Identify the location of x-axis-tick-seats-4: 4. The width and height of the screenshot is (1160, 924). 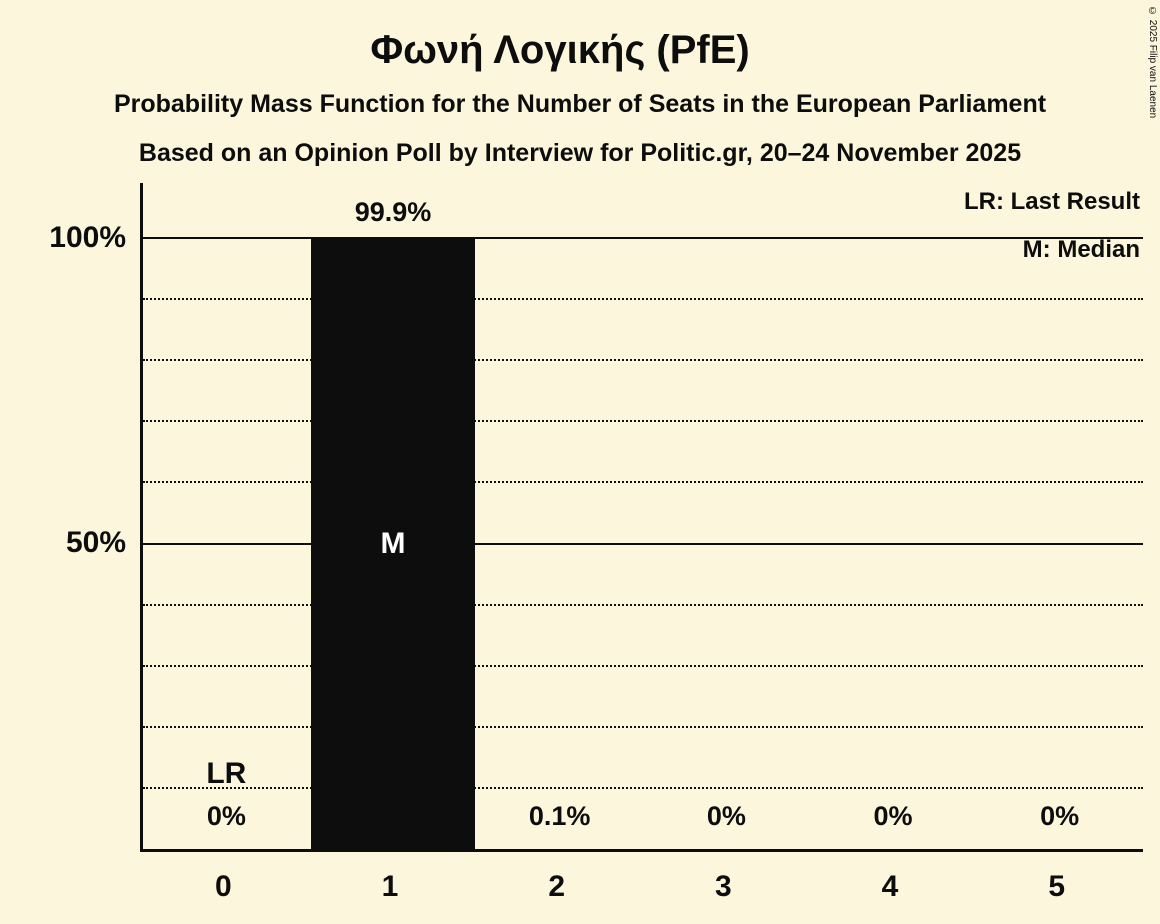
(890, 886).